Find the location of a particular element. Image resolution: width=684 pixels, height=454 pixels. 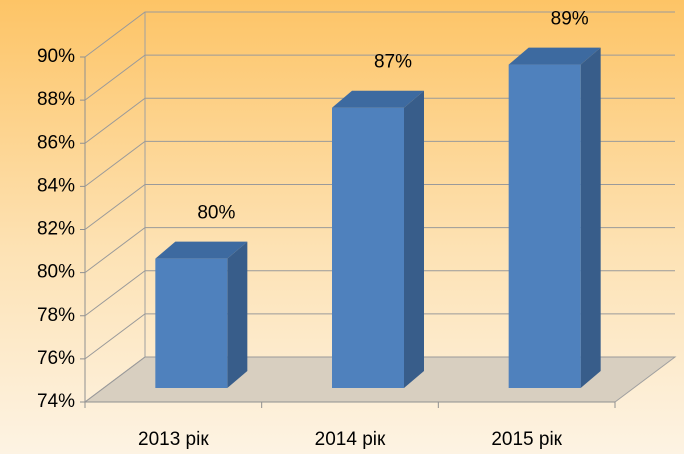

y-tick-label: 78% is located at coordinates (56, 315).